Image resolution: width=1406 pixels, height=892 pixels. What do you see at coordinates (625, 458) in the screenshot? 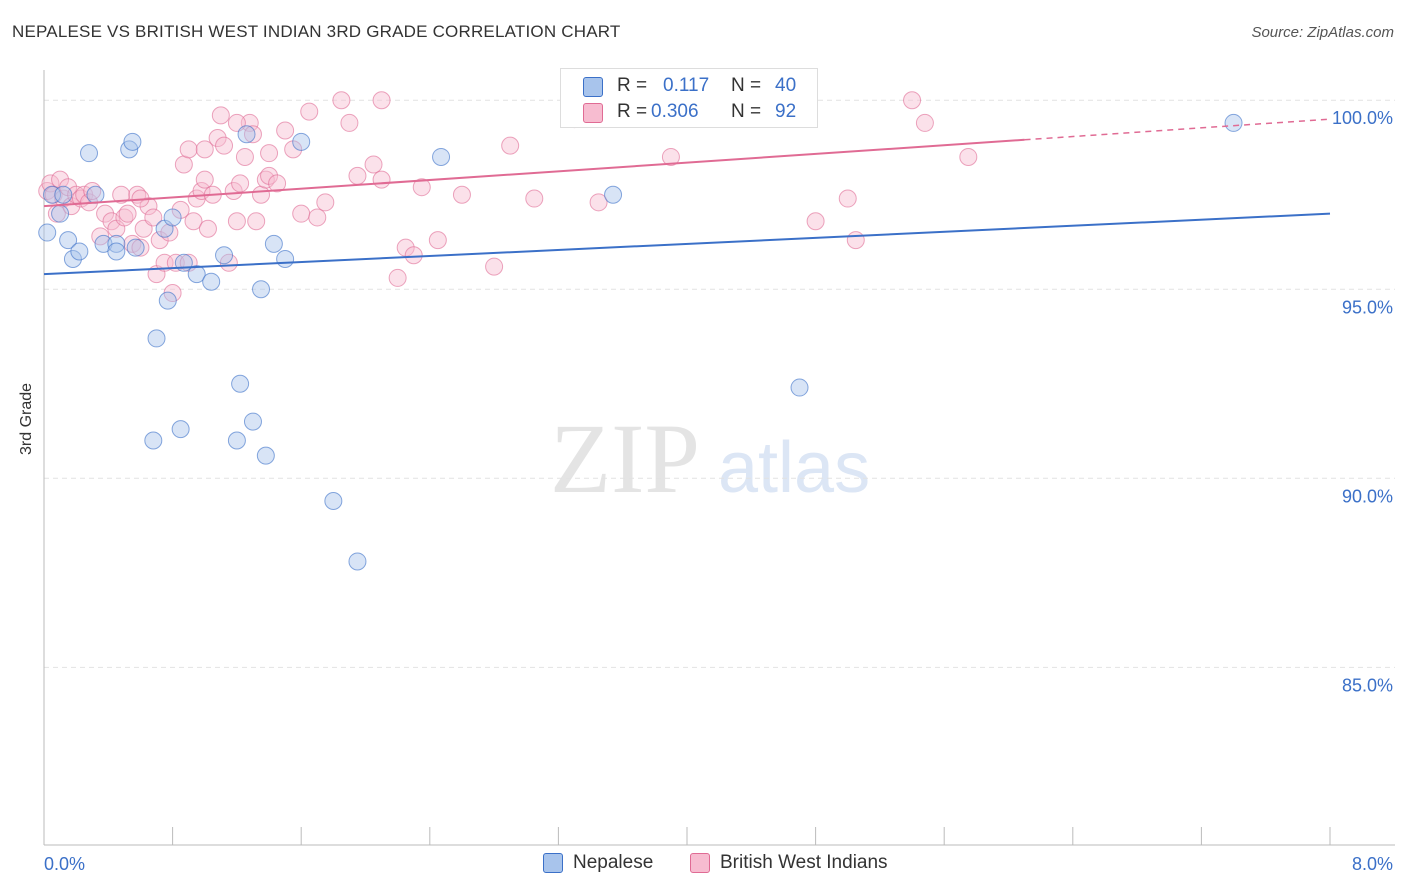
I see `watermark-zip: ZIP` at bounding box center [625, 458].